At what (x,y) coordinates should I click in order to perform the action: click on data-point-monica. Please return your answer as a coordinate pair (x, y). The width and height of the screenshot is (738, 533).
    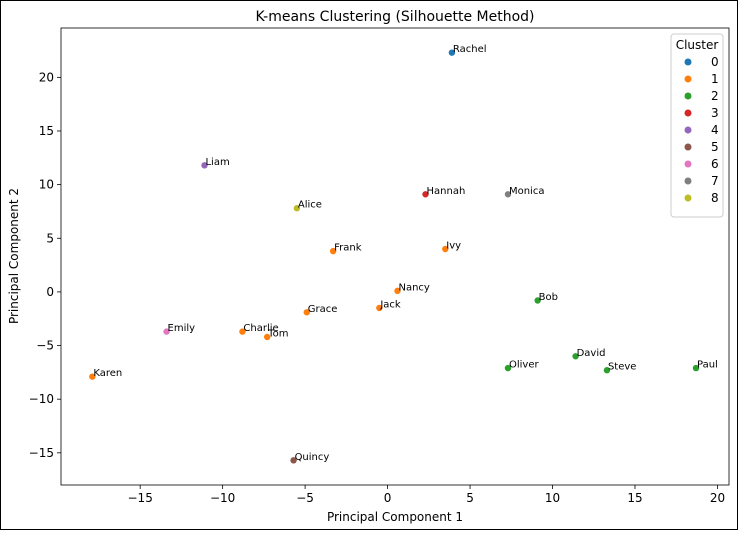
    Looking at the image, I should click on (508, 194).